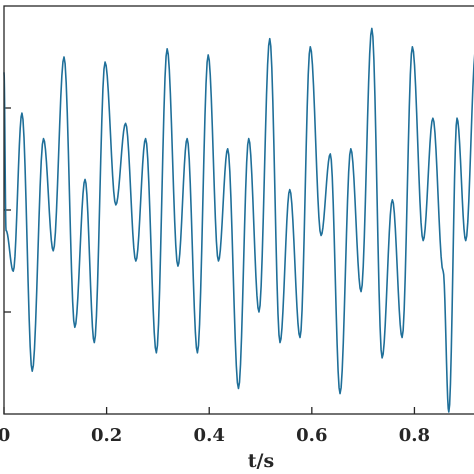  I want to click on x-tick-label: 0.2, so click(106, 435).